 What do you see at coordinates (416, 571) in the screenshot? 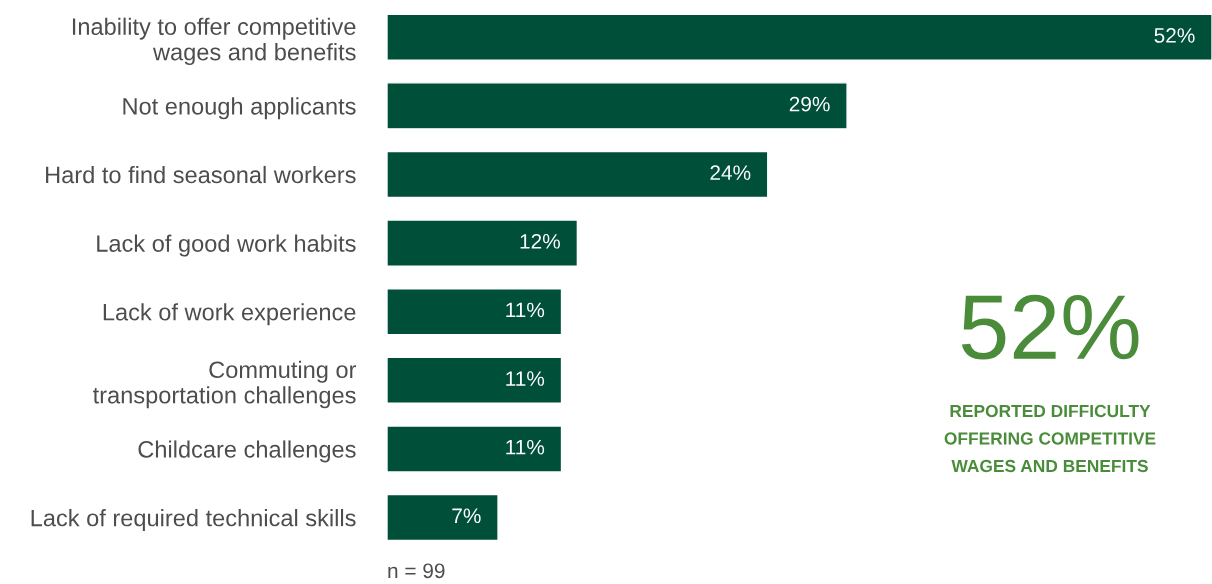
I see `text: n = 99` at bounding box center [416, 571].